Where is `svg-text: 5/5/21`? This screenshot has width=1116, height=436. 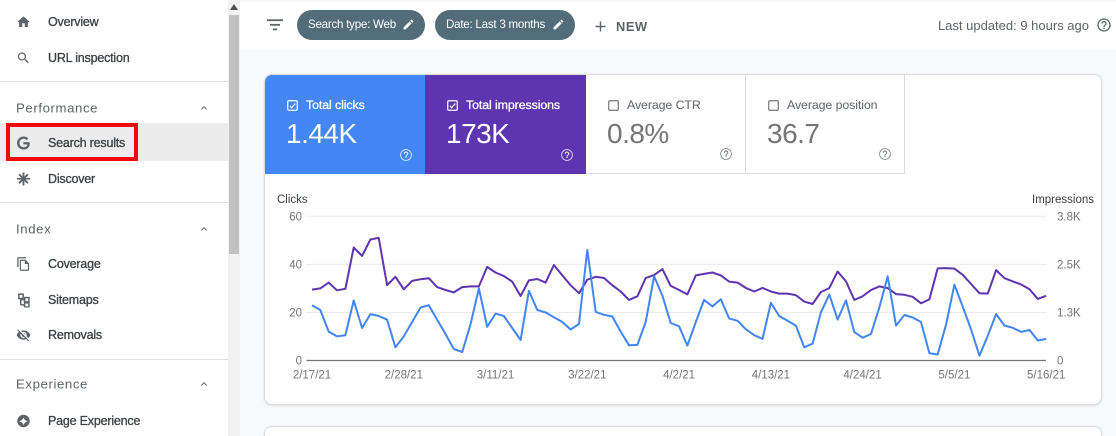
svg-text: 5/5/21 is located at coordinates (954, 376).